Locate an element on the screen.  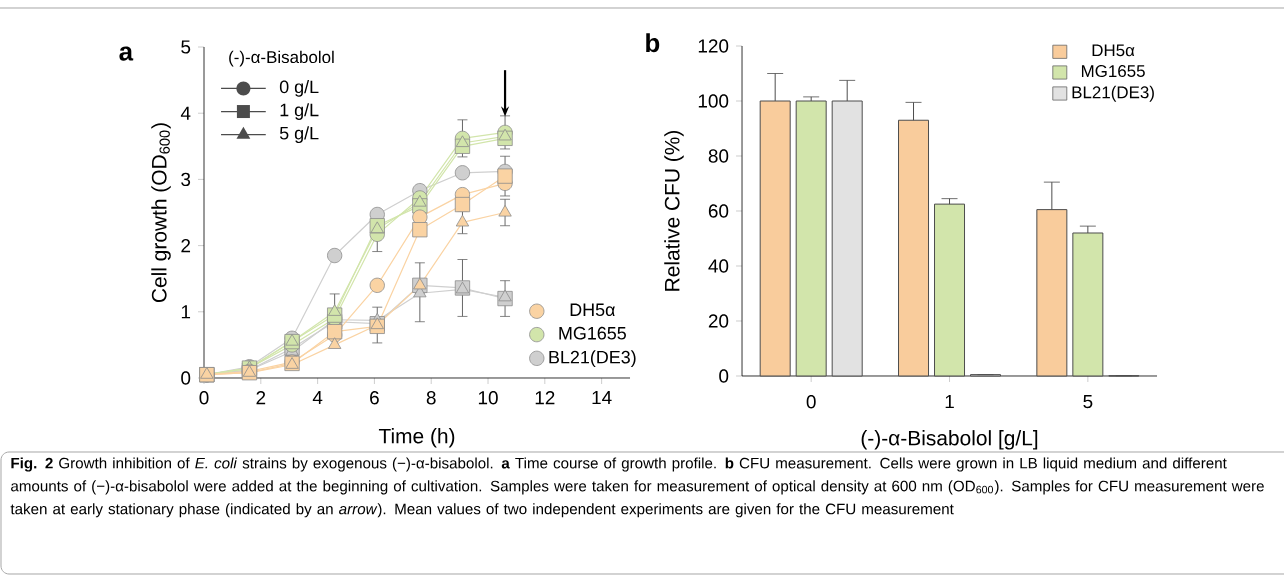
y-tick-label: 40 is located at coordinates (718, 266).